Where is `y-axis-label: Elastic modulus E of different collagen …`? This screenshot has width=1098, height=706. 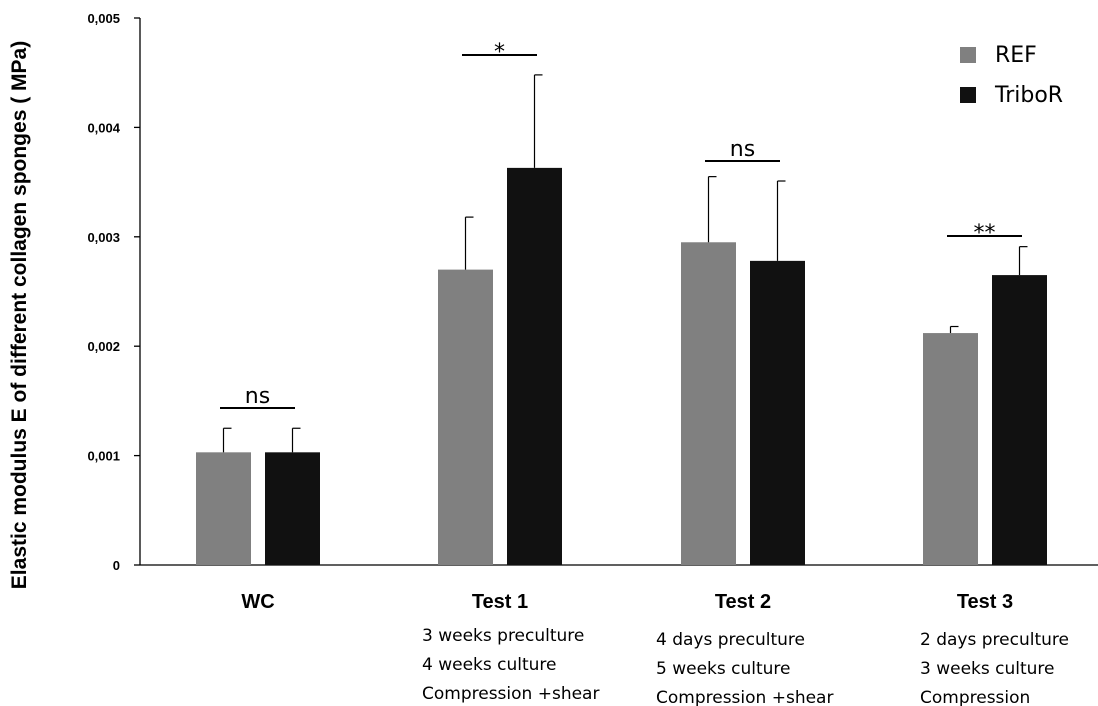 y-axis-label: Elastic modulus E of different collagen … is located at coordinates (19, 315).